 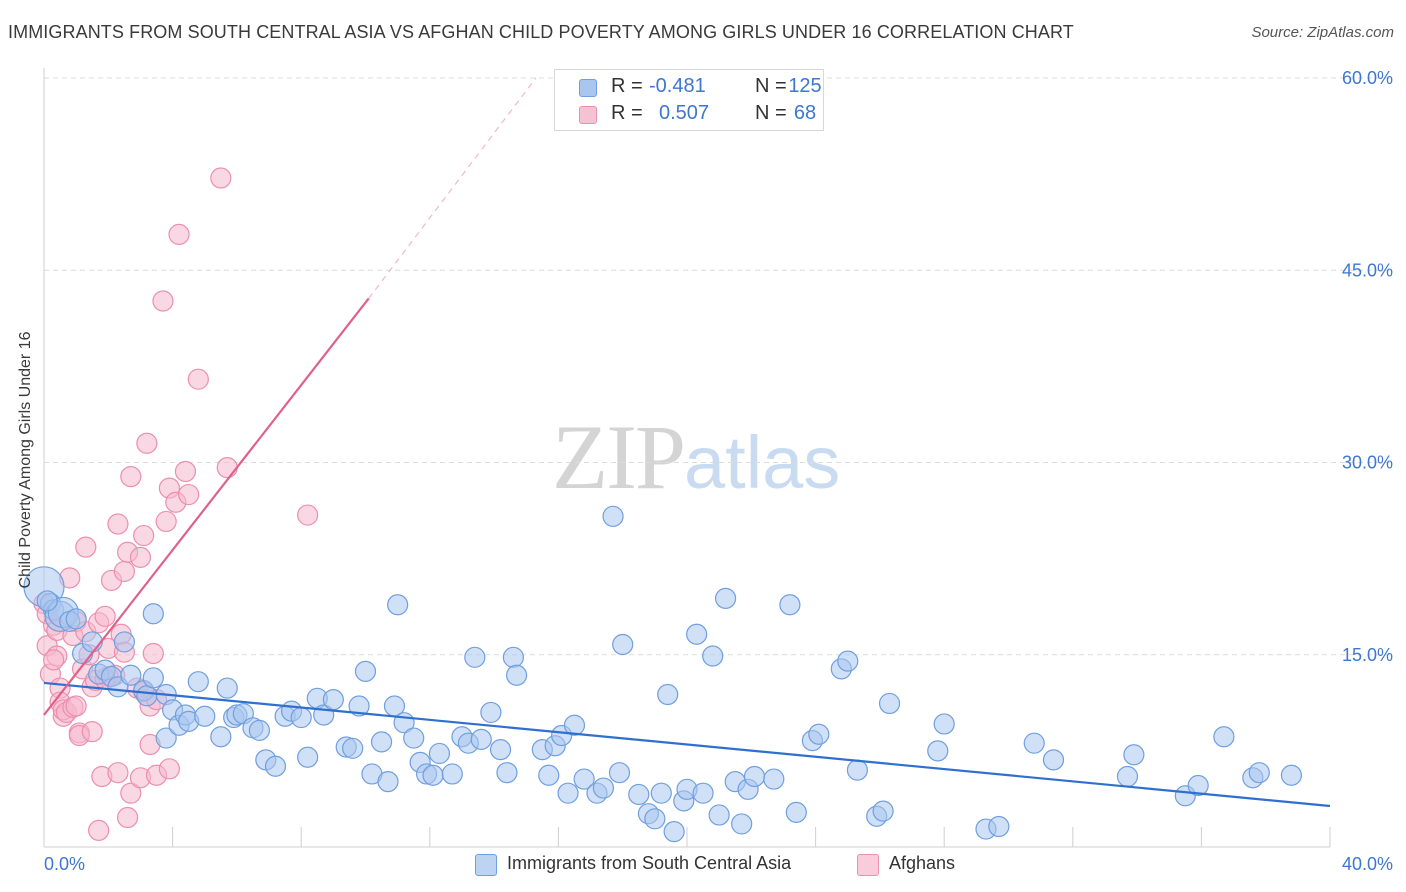 What do you see at coordinates (805, 113) in the screenshot?
I see `n-value: 68` at bounding box center [805, 113].